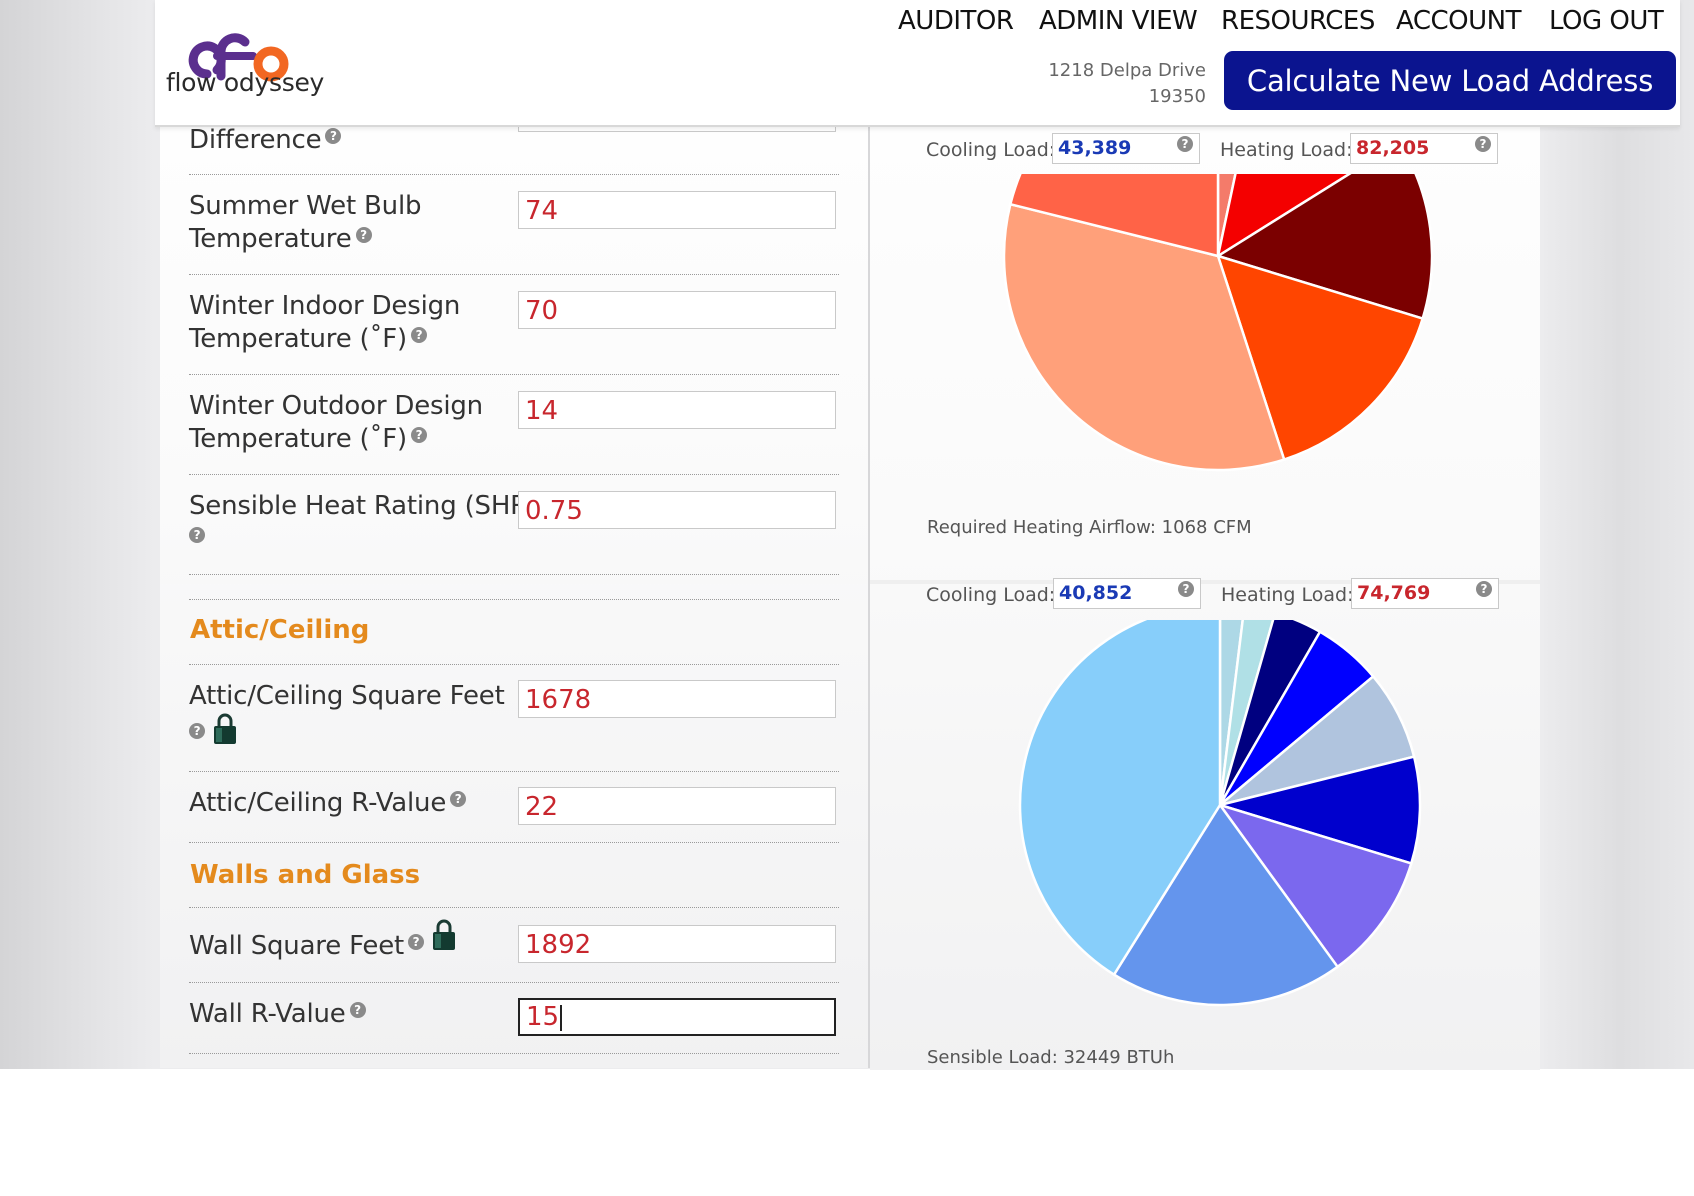 This screenshot has height=1196, width=1694. Describe the element at coordinates (245, 60) in the screenshot. I see `flow-odyssey-logo` at that location.